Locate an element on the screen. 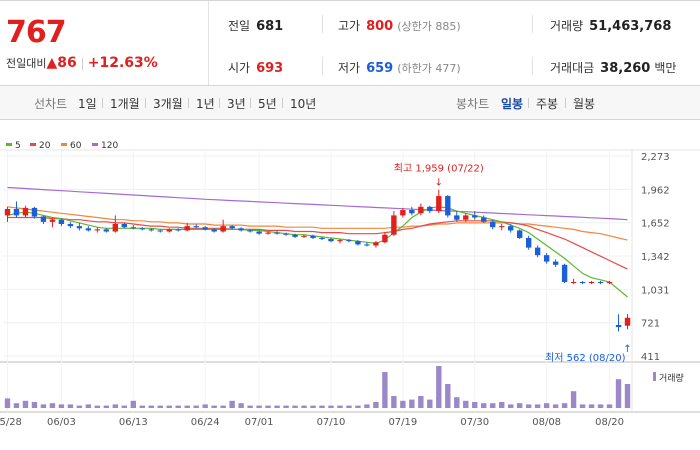  up-arrow-icon: ▲ is located at coordinates (52, 63).